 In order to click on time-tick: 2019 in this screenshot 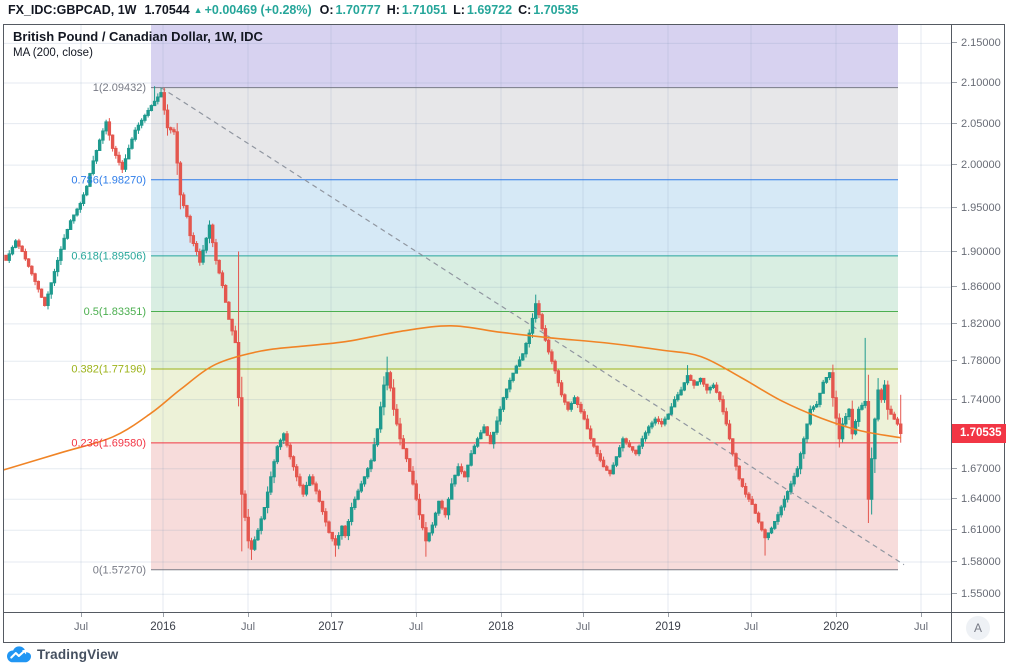, I will do `click(668, 627)`.